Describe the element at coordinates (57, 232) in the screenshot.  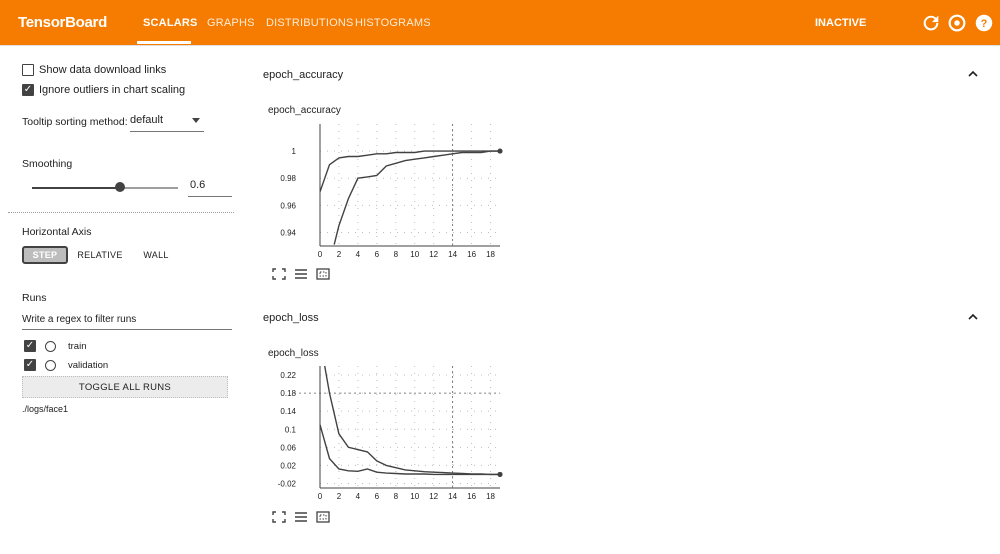
I see `horizontal-axis-label: Horizontal Axis` at that location.